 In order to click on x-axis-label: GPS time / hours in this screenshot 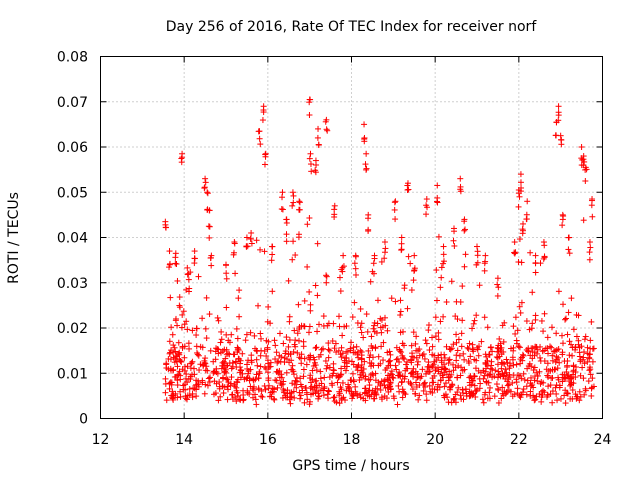, I will do `click(350, 466)`.